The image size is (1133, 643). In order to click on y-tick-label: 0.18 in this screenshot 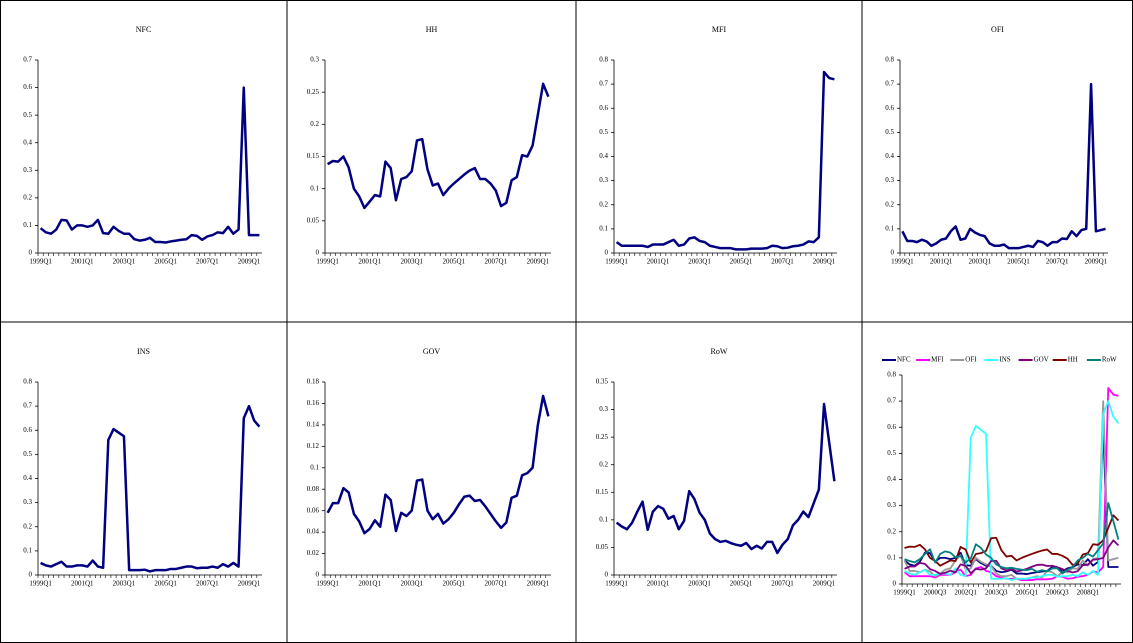, I will do `click(313, 382)`.